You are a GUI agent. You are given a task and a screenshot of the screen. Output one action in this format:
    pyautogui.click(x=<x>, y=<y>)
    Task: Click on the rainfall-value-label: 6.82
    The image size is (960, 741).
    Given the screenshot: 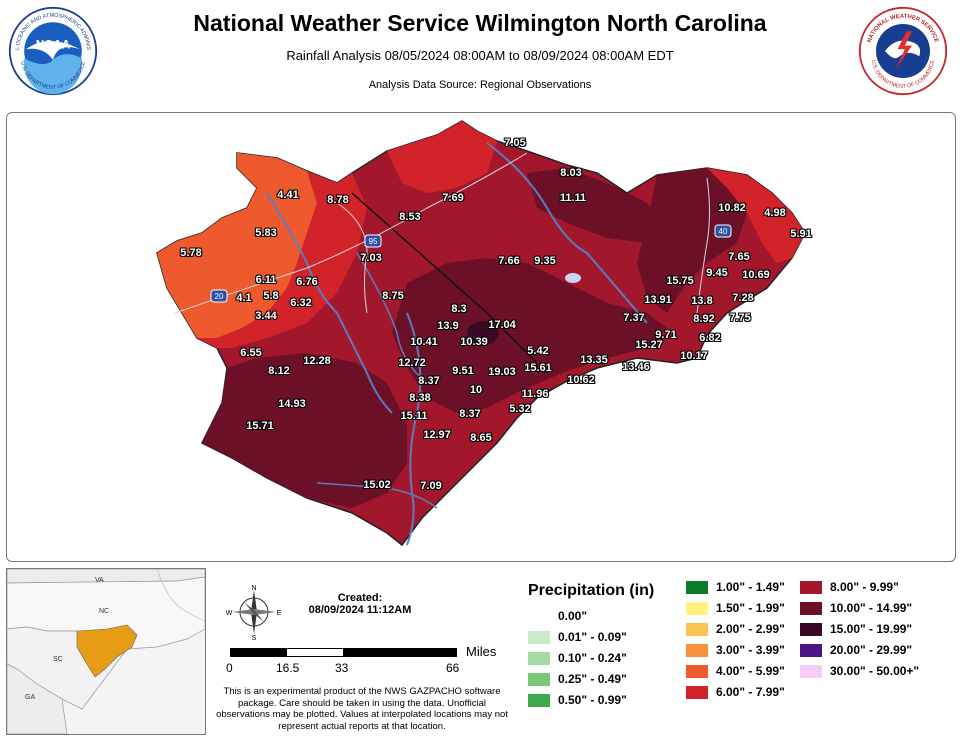 What is the action you would take?
    pyautogui.click(x=710, y=338)
    